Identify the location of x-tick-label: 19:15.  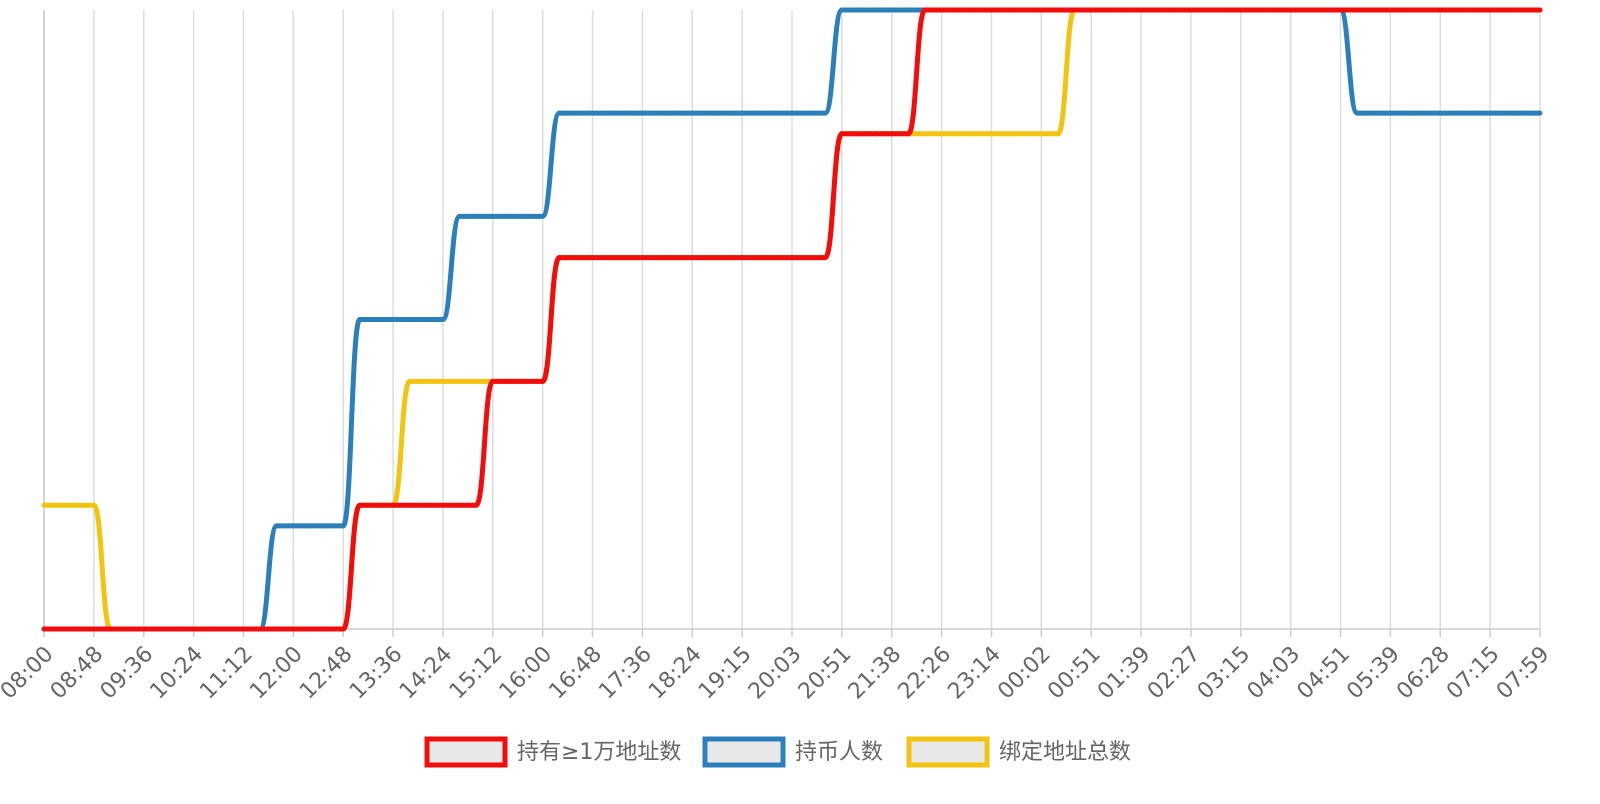
(725, 673).